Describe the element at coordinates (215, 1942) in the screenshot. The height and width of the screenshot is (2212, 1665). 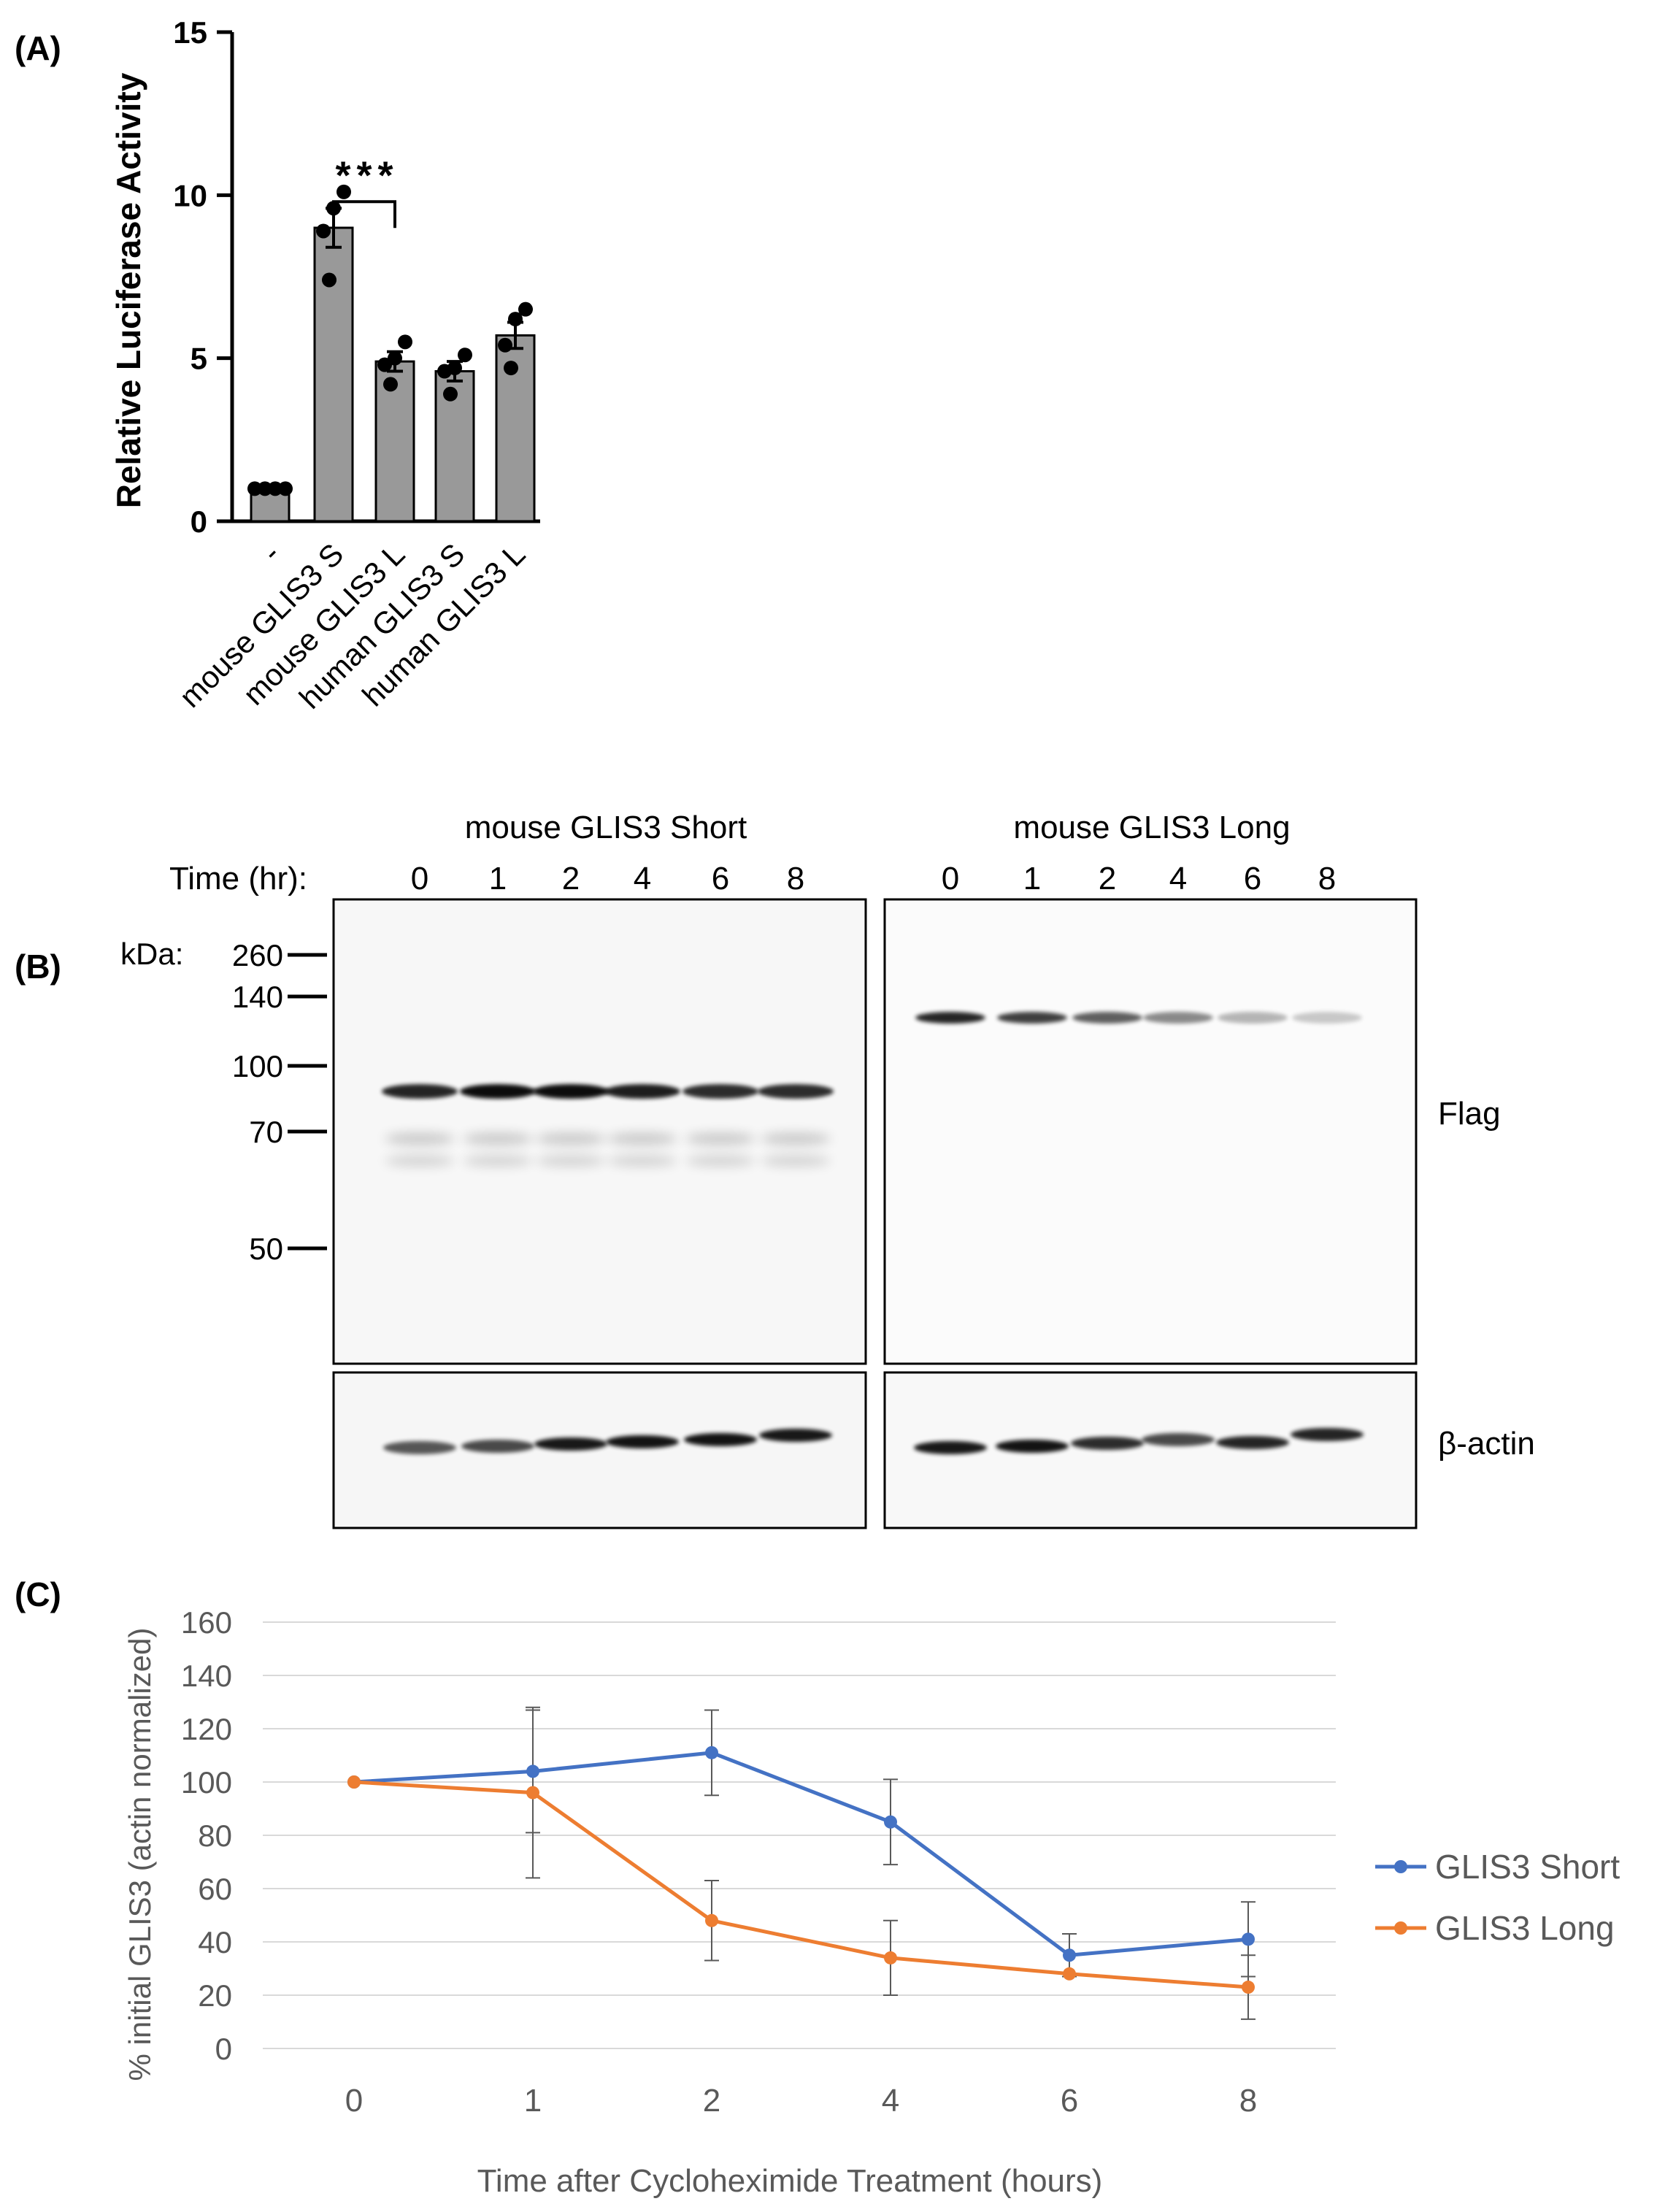
I see `y-tick-label: 40` at that location.